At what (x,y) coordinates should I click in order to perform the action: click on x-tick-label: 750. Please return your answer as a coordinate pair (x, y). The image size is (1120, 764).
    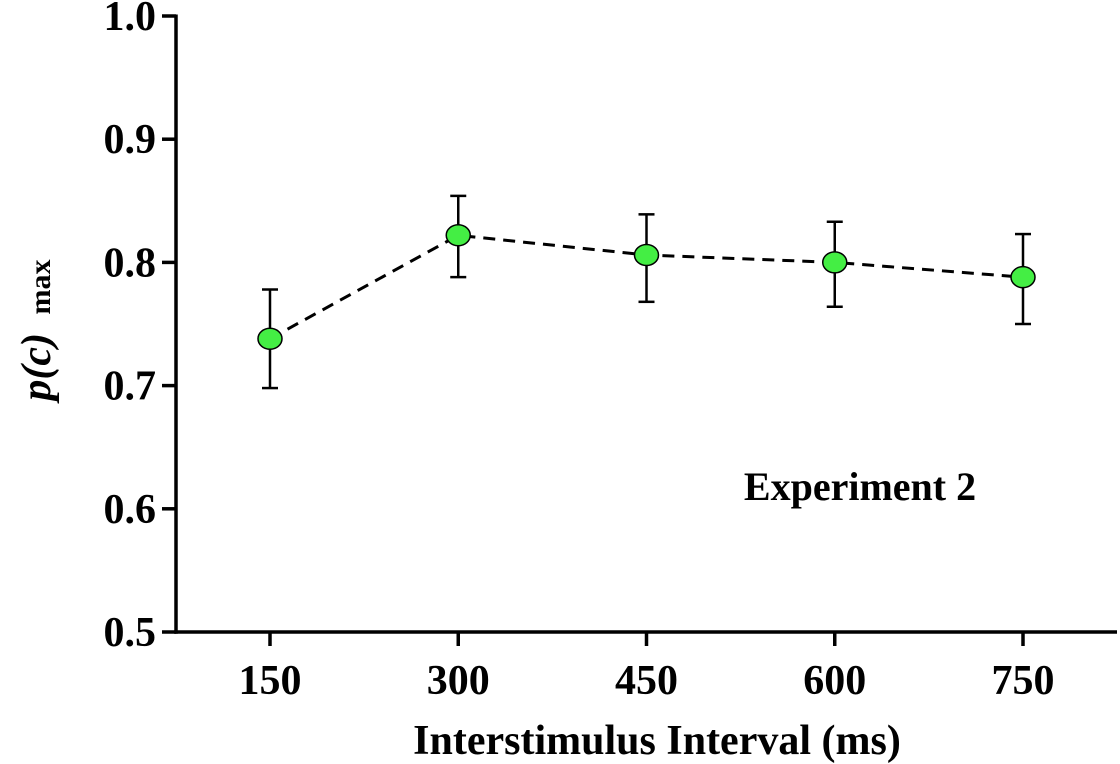
    Looking at the image, I should click on (1023, 681).